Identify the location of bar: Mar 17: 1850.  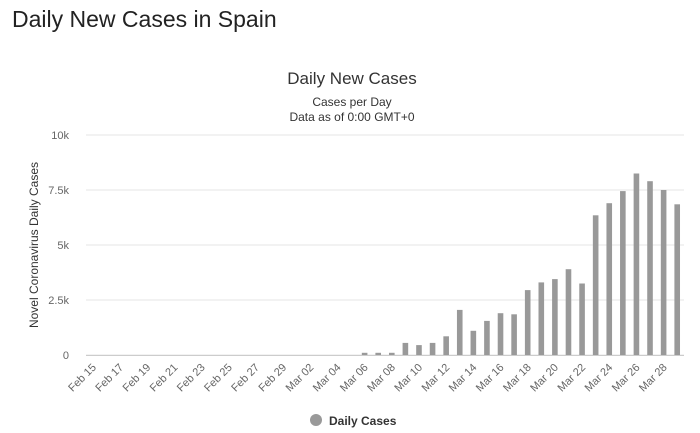
(514, 334).